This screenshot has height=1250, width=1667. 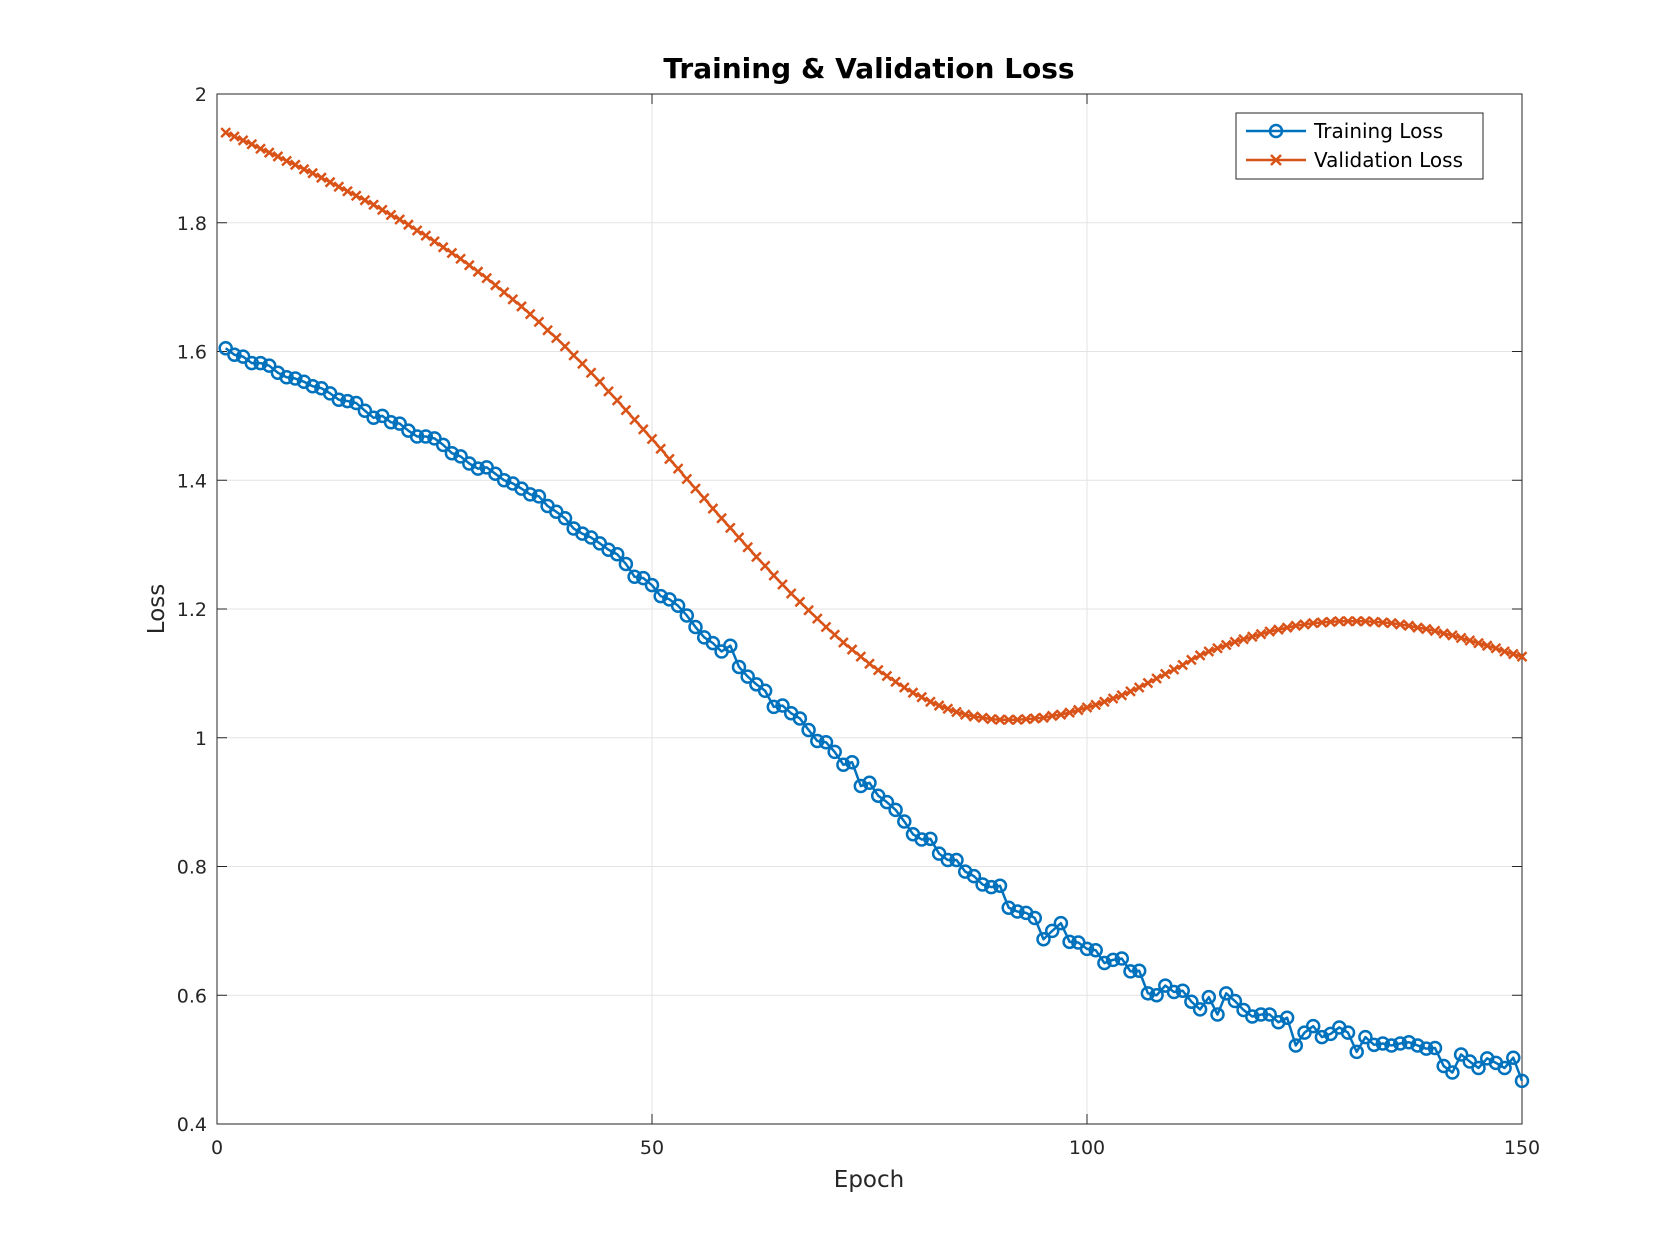 What do you see at coordinates (192, 610) in the screenshot?
I see `y-tick-label: 1.2` at bounding box center [192, 610].